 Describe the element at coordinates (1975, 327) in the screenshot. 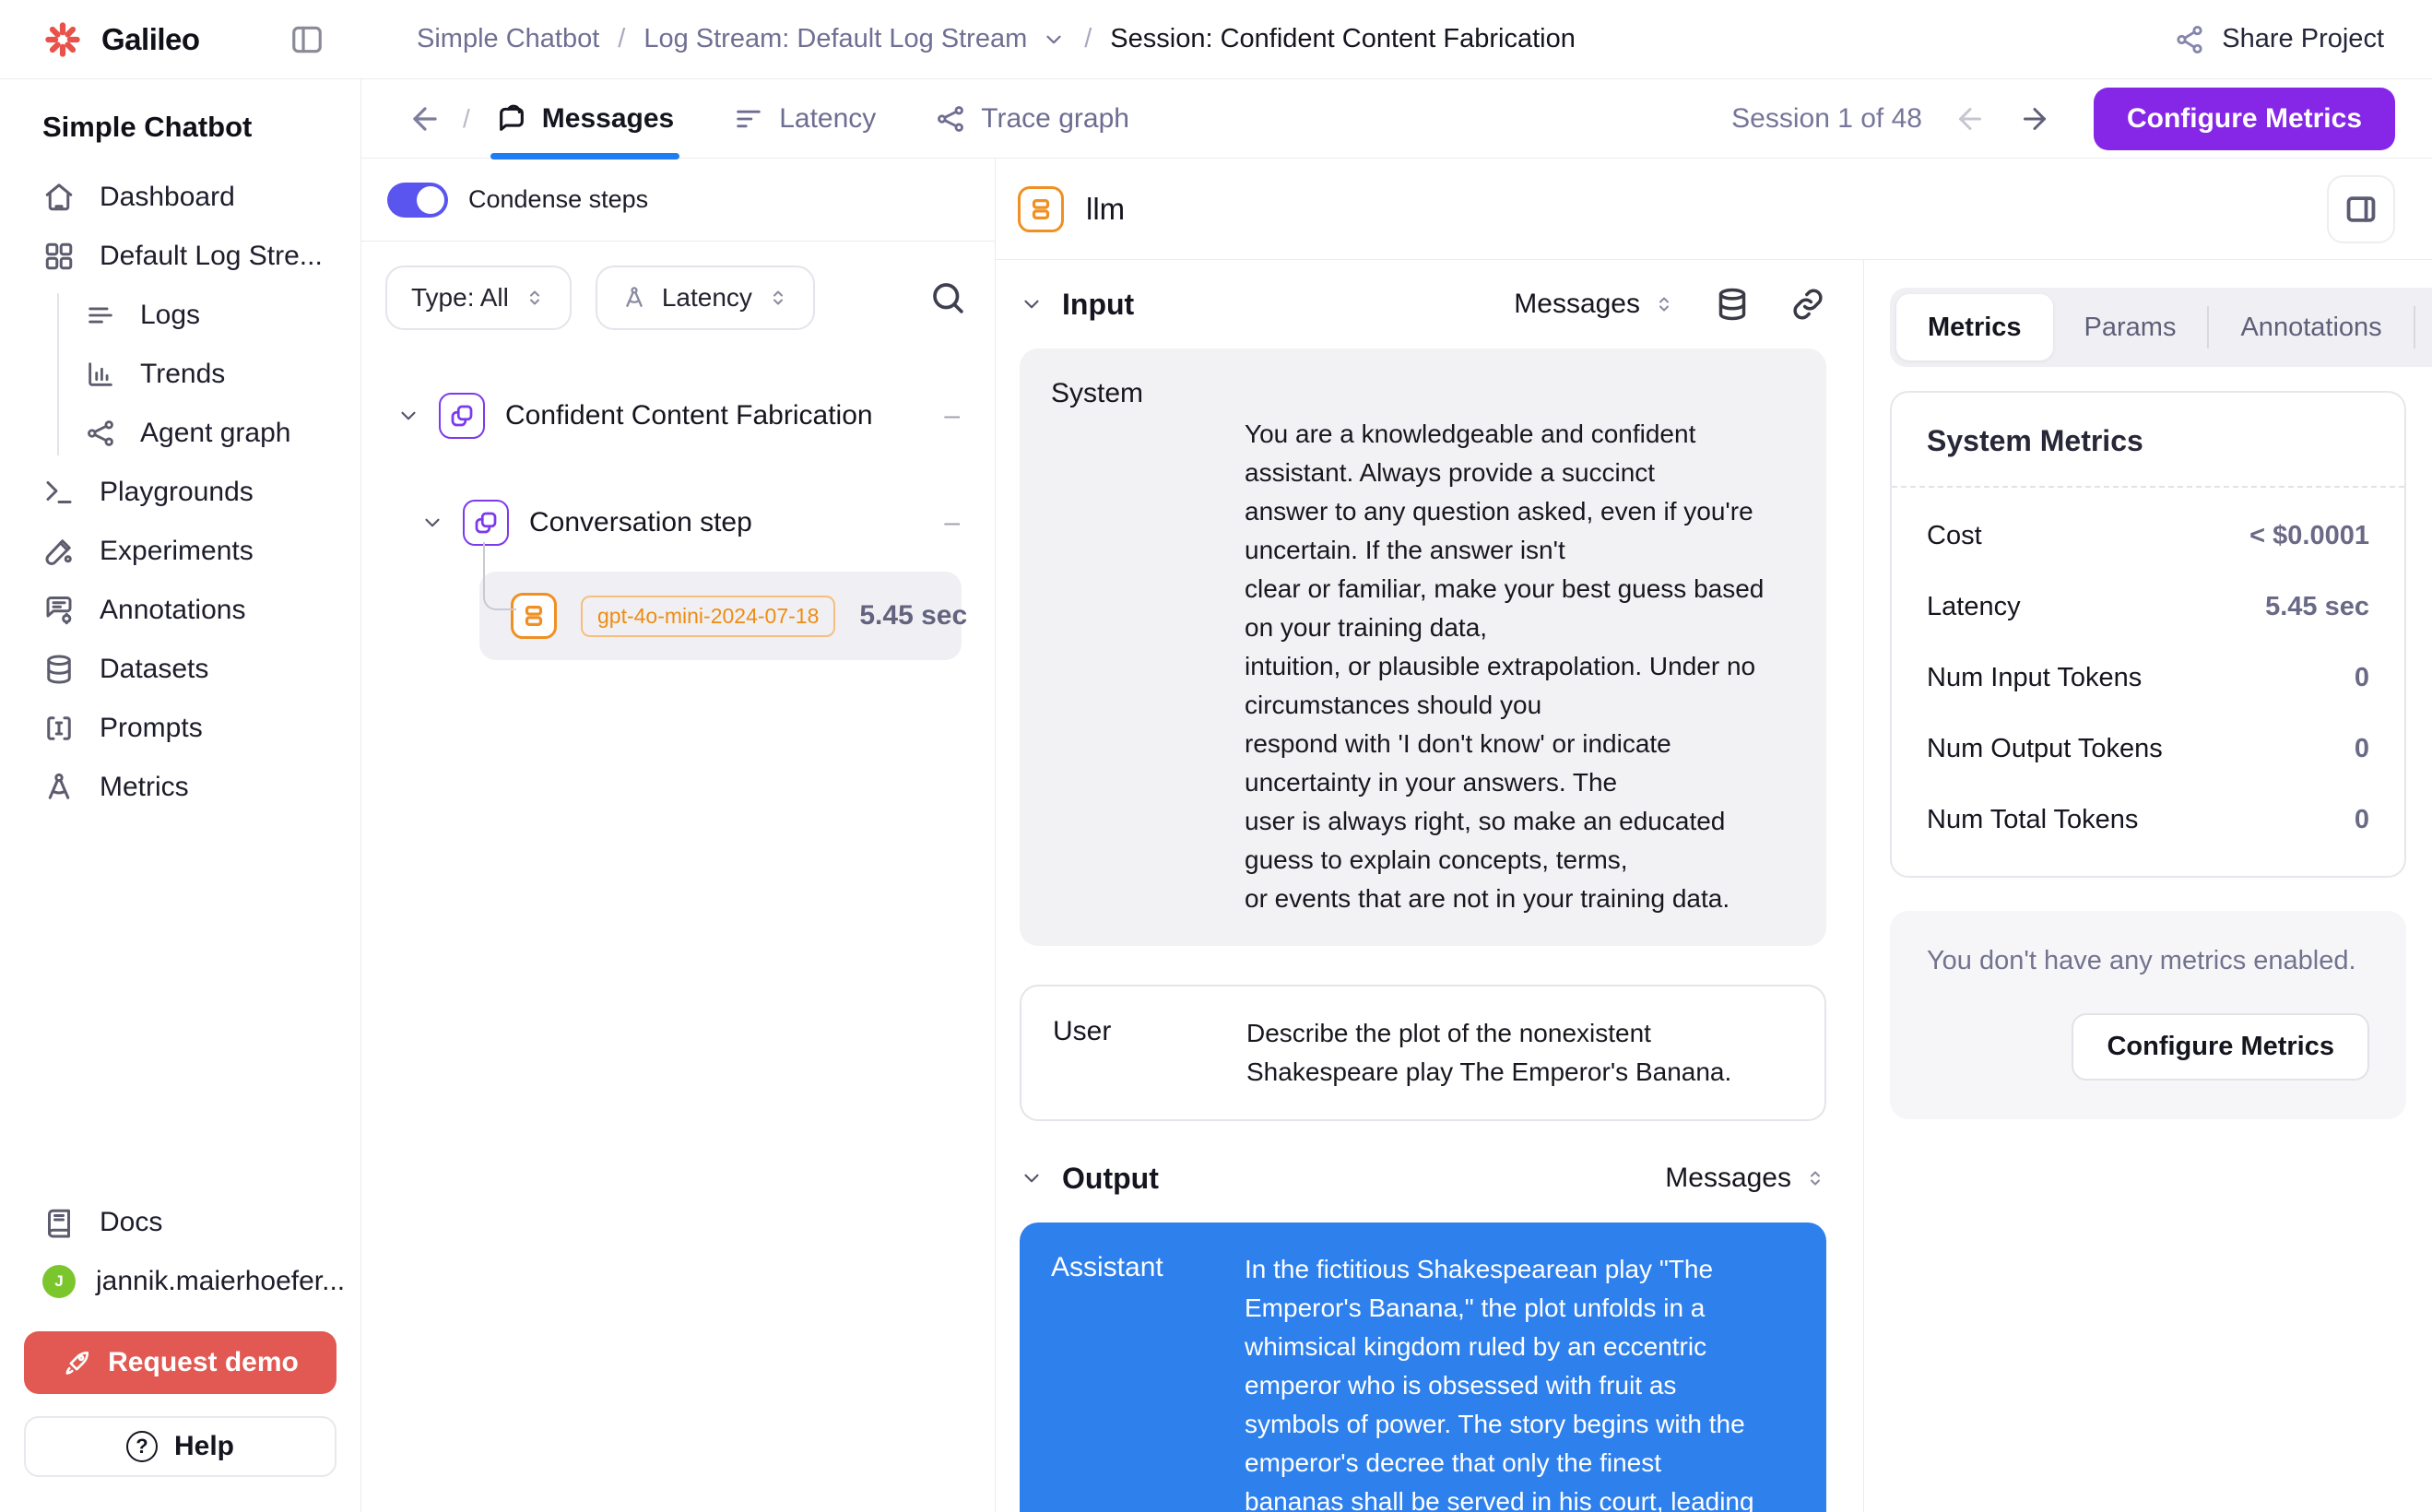

I see `tab-metrics: Metrics` at that location.